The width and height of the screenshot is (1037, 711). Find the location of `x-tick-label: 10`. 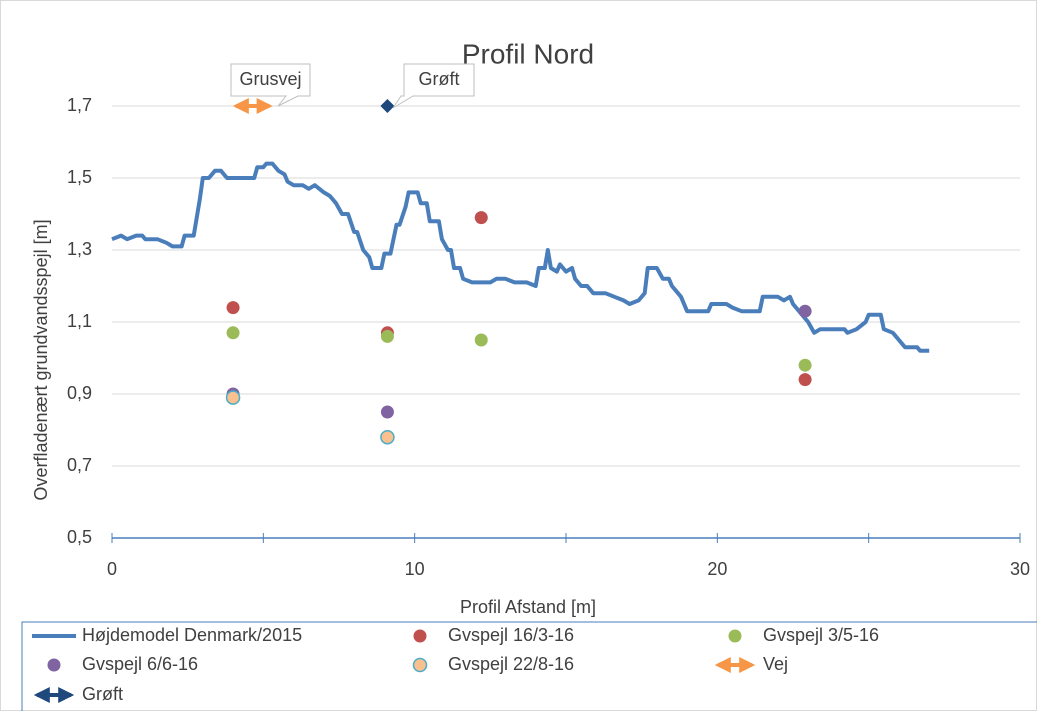

x-tick-label: 10 is located at coordinates (415, 569).